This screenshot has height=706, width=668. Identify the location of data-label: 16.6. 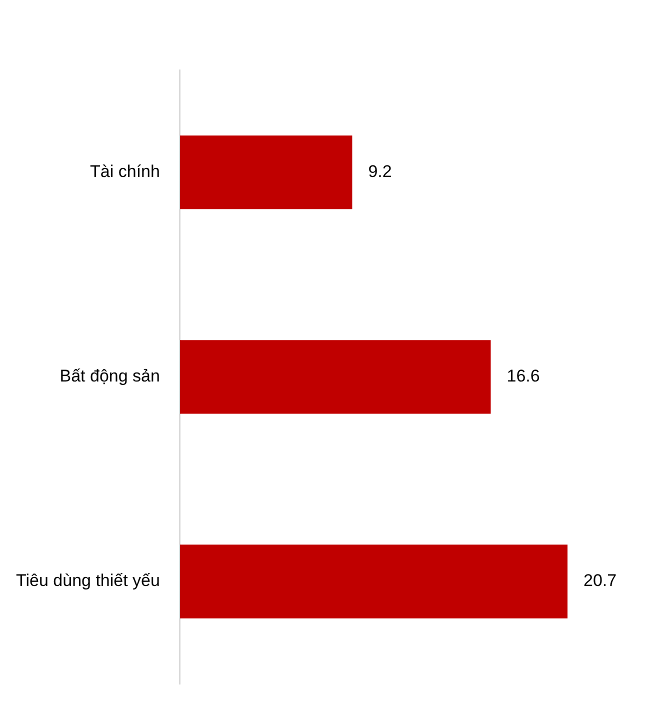
(523, 376).